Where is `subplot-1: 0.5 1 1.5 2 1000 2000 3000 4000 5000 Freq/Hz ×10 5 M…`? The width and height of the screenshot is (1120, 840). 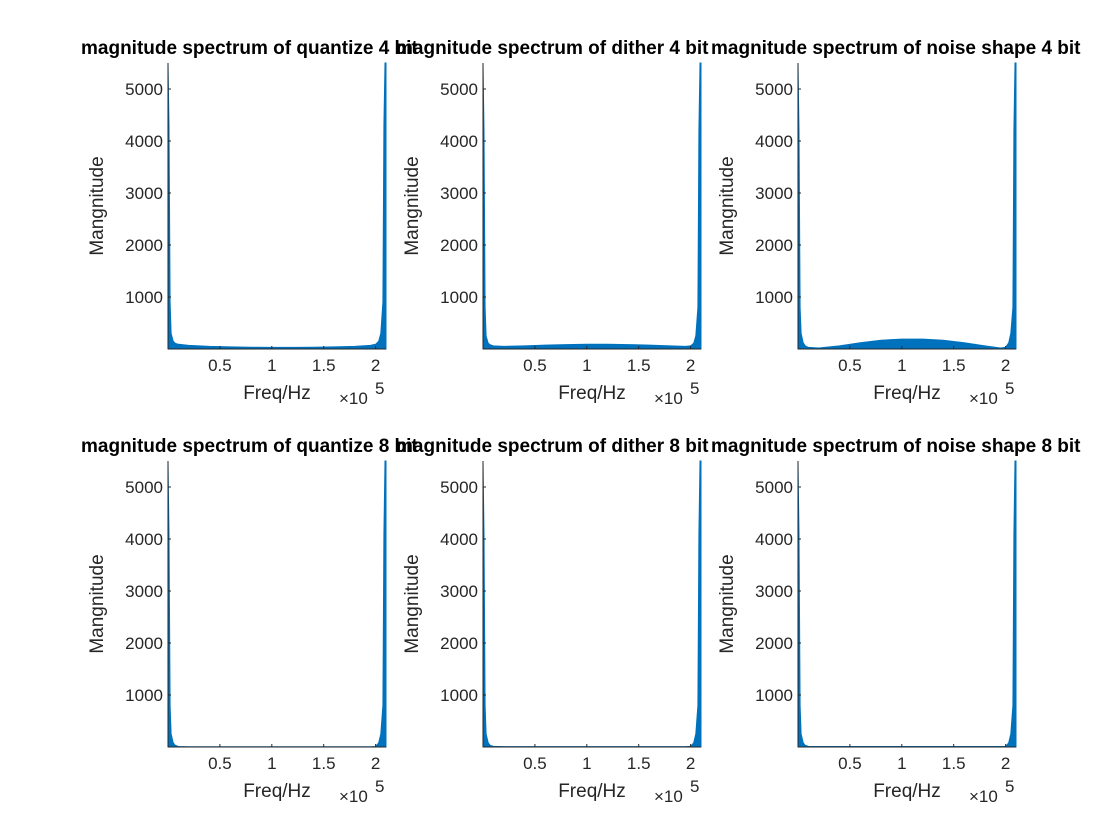
subplot-1: 0.5 1 1.5 2 1000 2000 3000 4000 5000 Freq/Hz ×10 5 M… is located at coordinates (249, 223).